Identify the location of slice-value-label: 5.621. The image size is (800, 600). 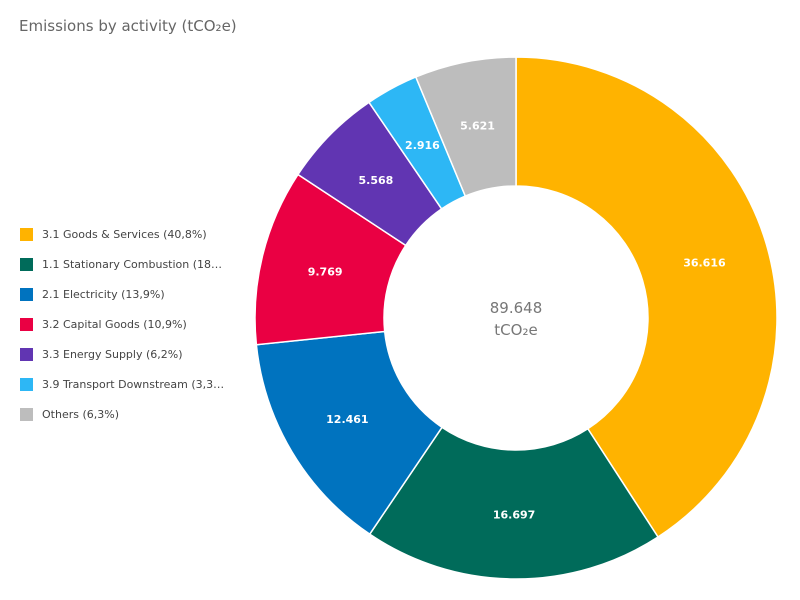
(477, 125).